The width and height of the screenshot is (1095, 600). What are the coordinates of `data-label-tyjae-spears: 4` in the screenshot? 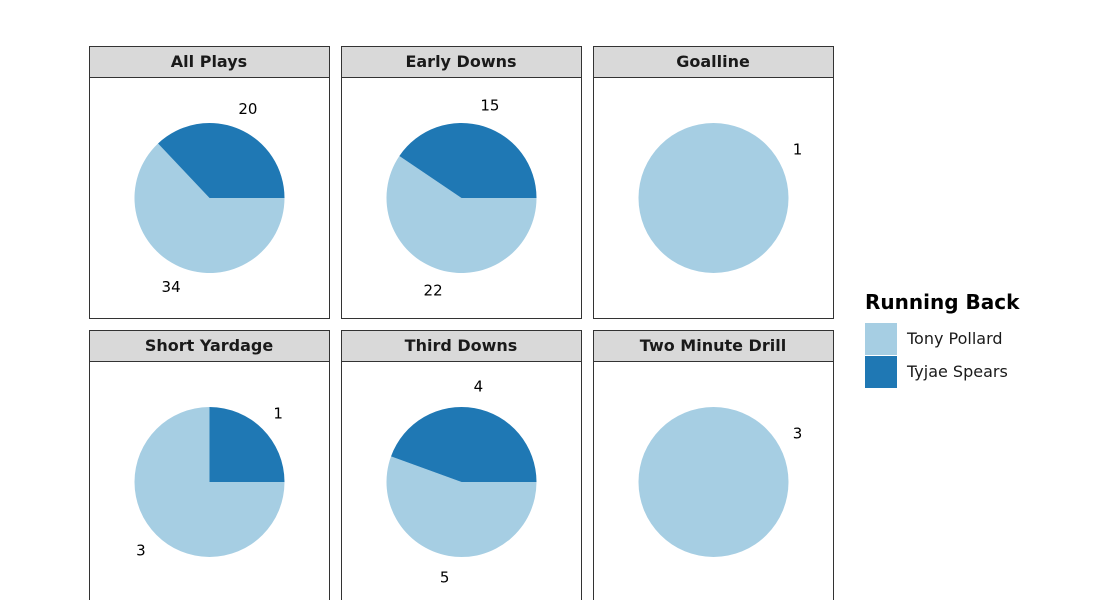 It's located at (479, 386).